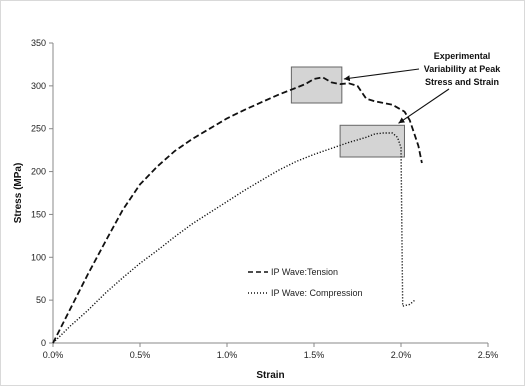 Image resolution: width=525 pixels, height=387 pixels. I want to click on x-tick-label: 2.0%, so click(401, 355).